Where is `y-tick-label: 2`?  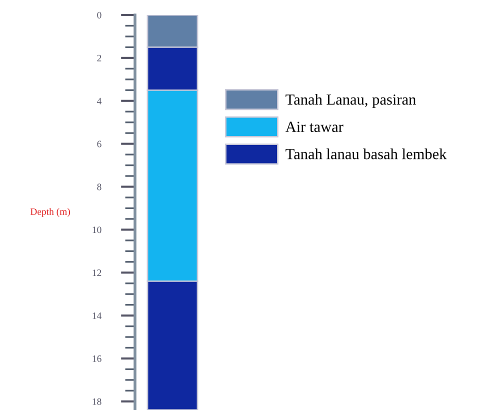 y-tick-label: 2 is located at coordinates (99, 58).